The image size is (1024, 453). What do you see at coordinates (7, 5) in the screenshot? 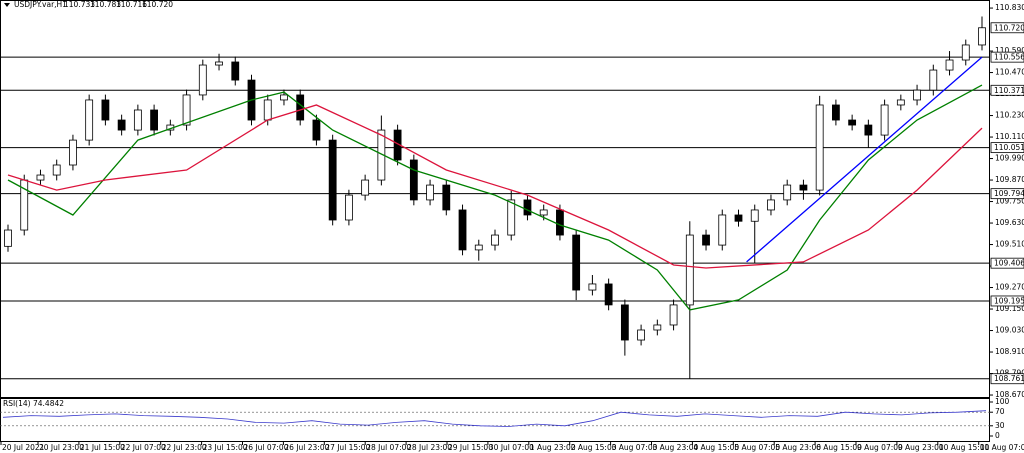
I see `menu-arrow` at bounding box center [7, 5].